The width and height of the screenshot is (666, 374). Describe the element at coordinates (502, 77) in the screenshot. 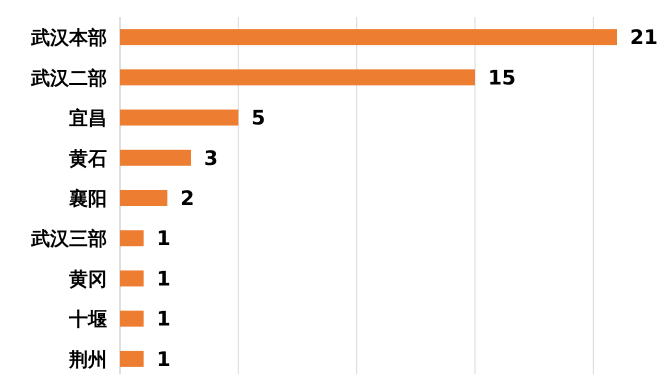

I see `data-label: 15` at that location.